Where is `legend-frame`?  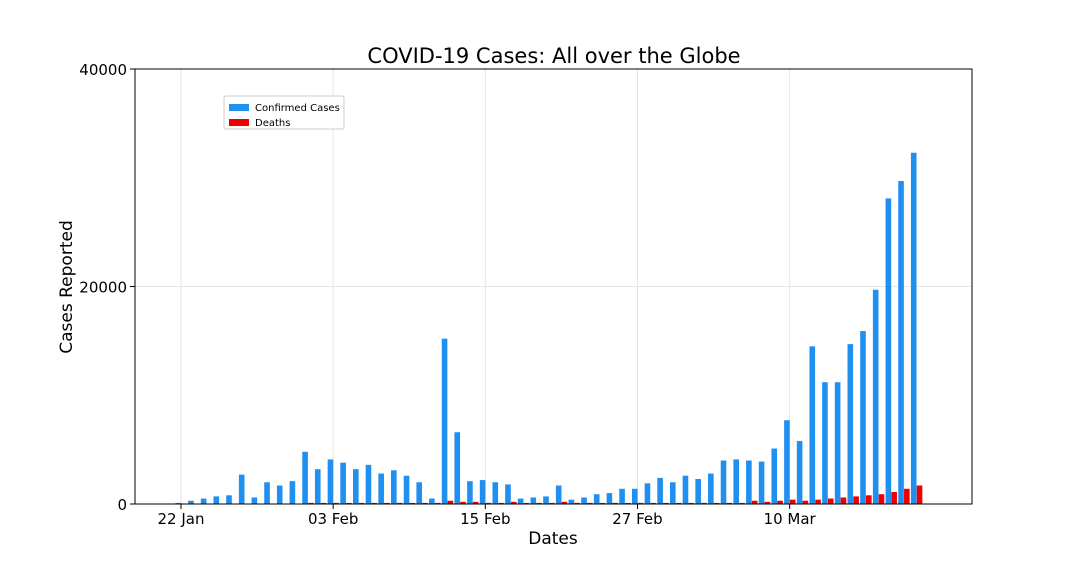 legend-frame is located at coordinates (284, 112).